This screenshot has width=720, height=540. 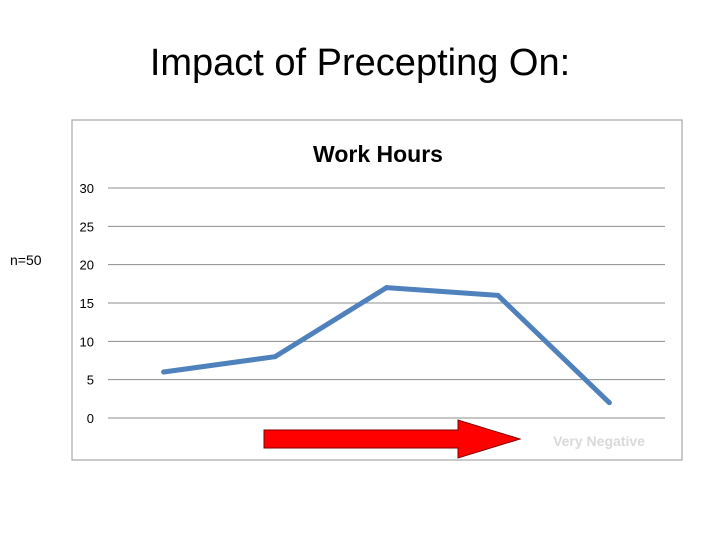 What do you see at coordinates (87, 226) in the screenshot?
I see `y-tick-label: 25` at bounding box center [87, 226].